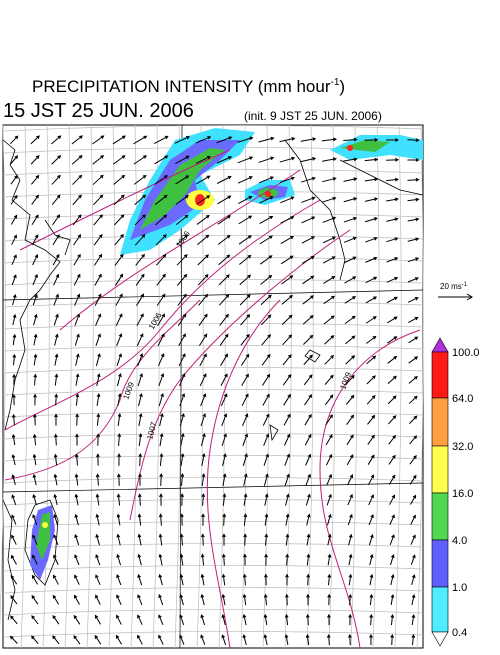 The height and width of the screenshot is (655, 500). I want to click on colorbar, so click(440, 492).